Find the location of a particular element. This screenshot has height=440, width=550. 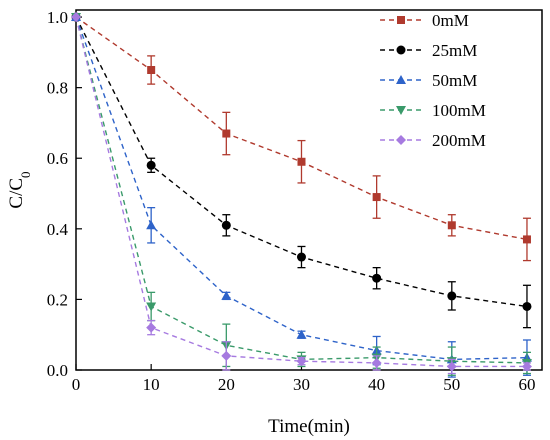

legend: 0mM 25mM 50mM 100mM 200mM is located at coordinates (433, 80).